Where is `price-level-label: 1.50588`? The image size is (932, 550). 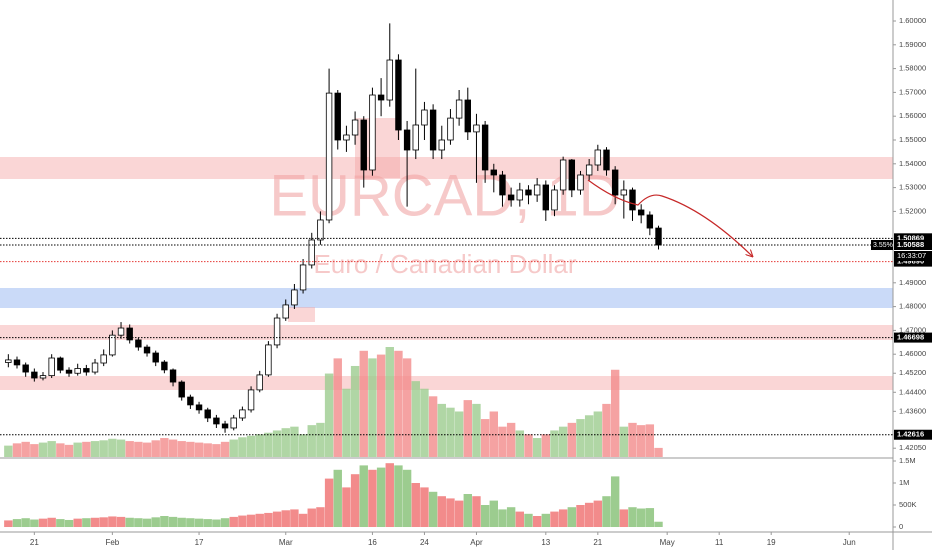
price-level-label: 1.50588 is located at coordinates (910, 244).